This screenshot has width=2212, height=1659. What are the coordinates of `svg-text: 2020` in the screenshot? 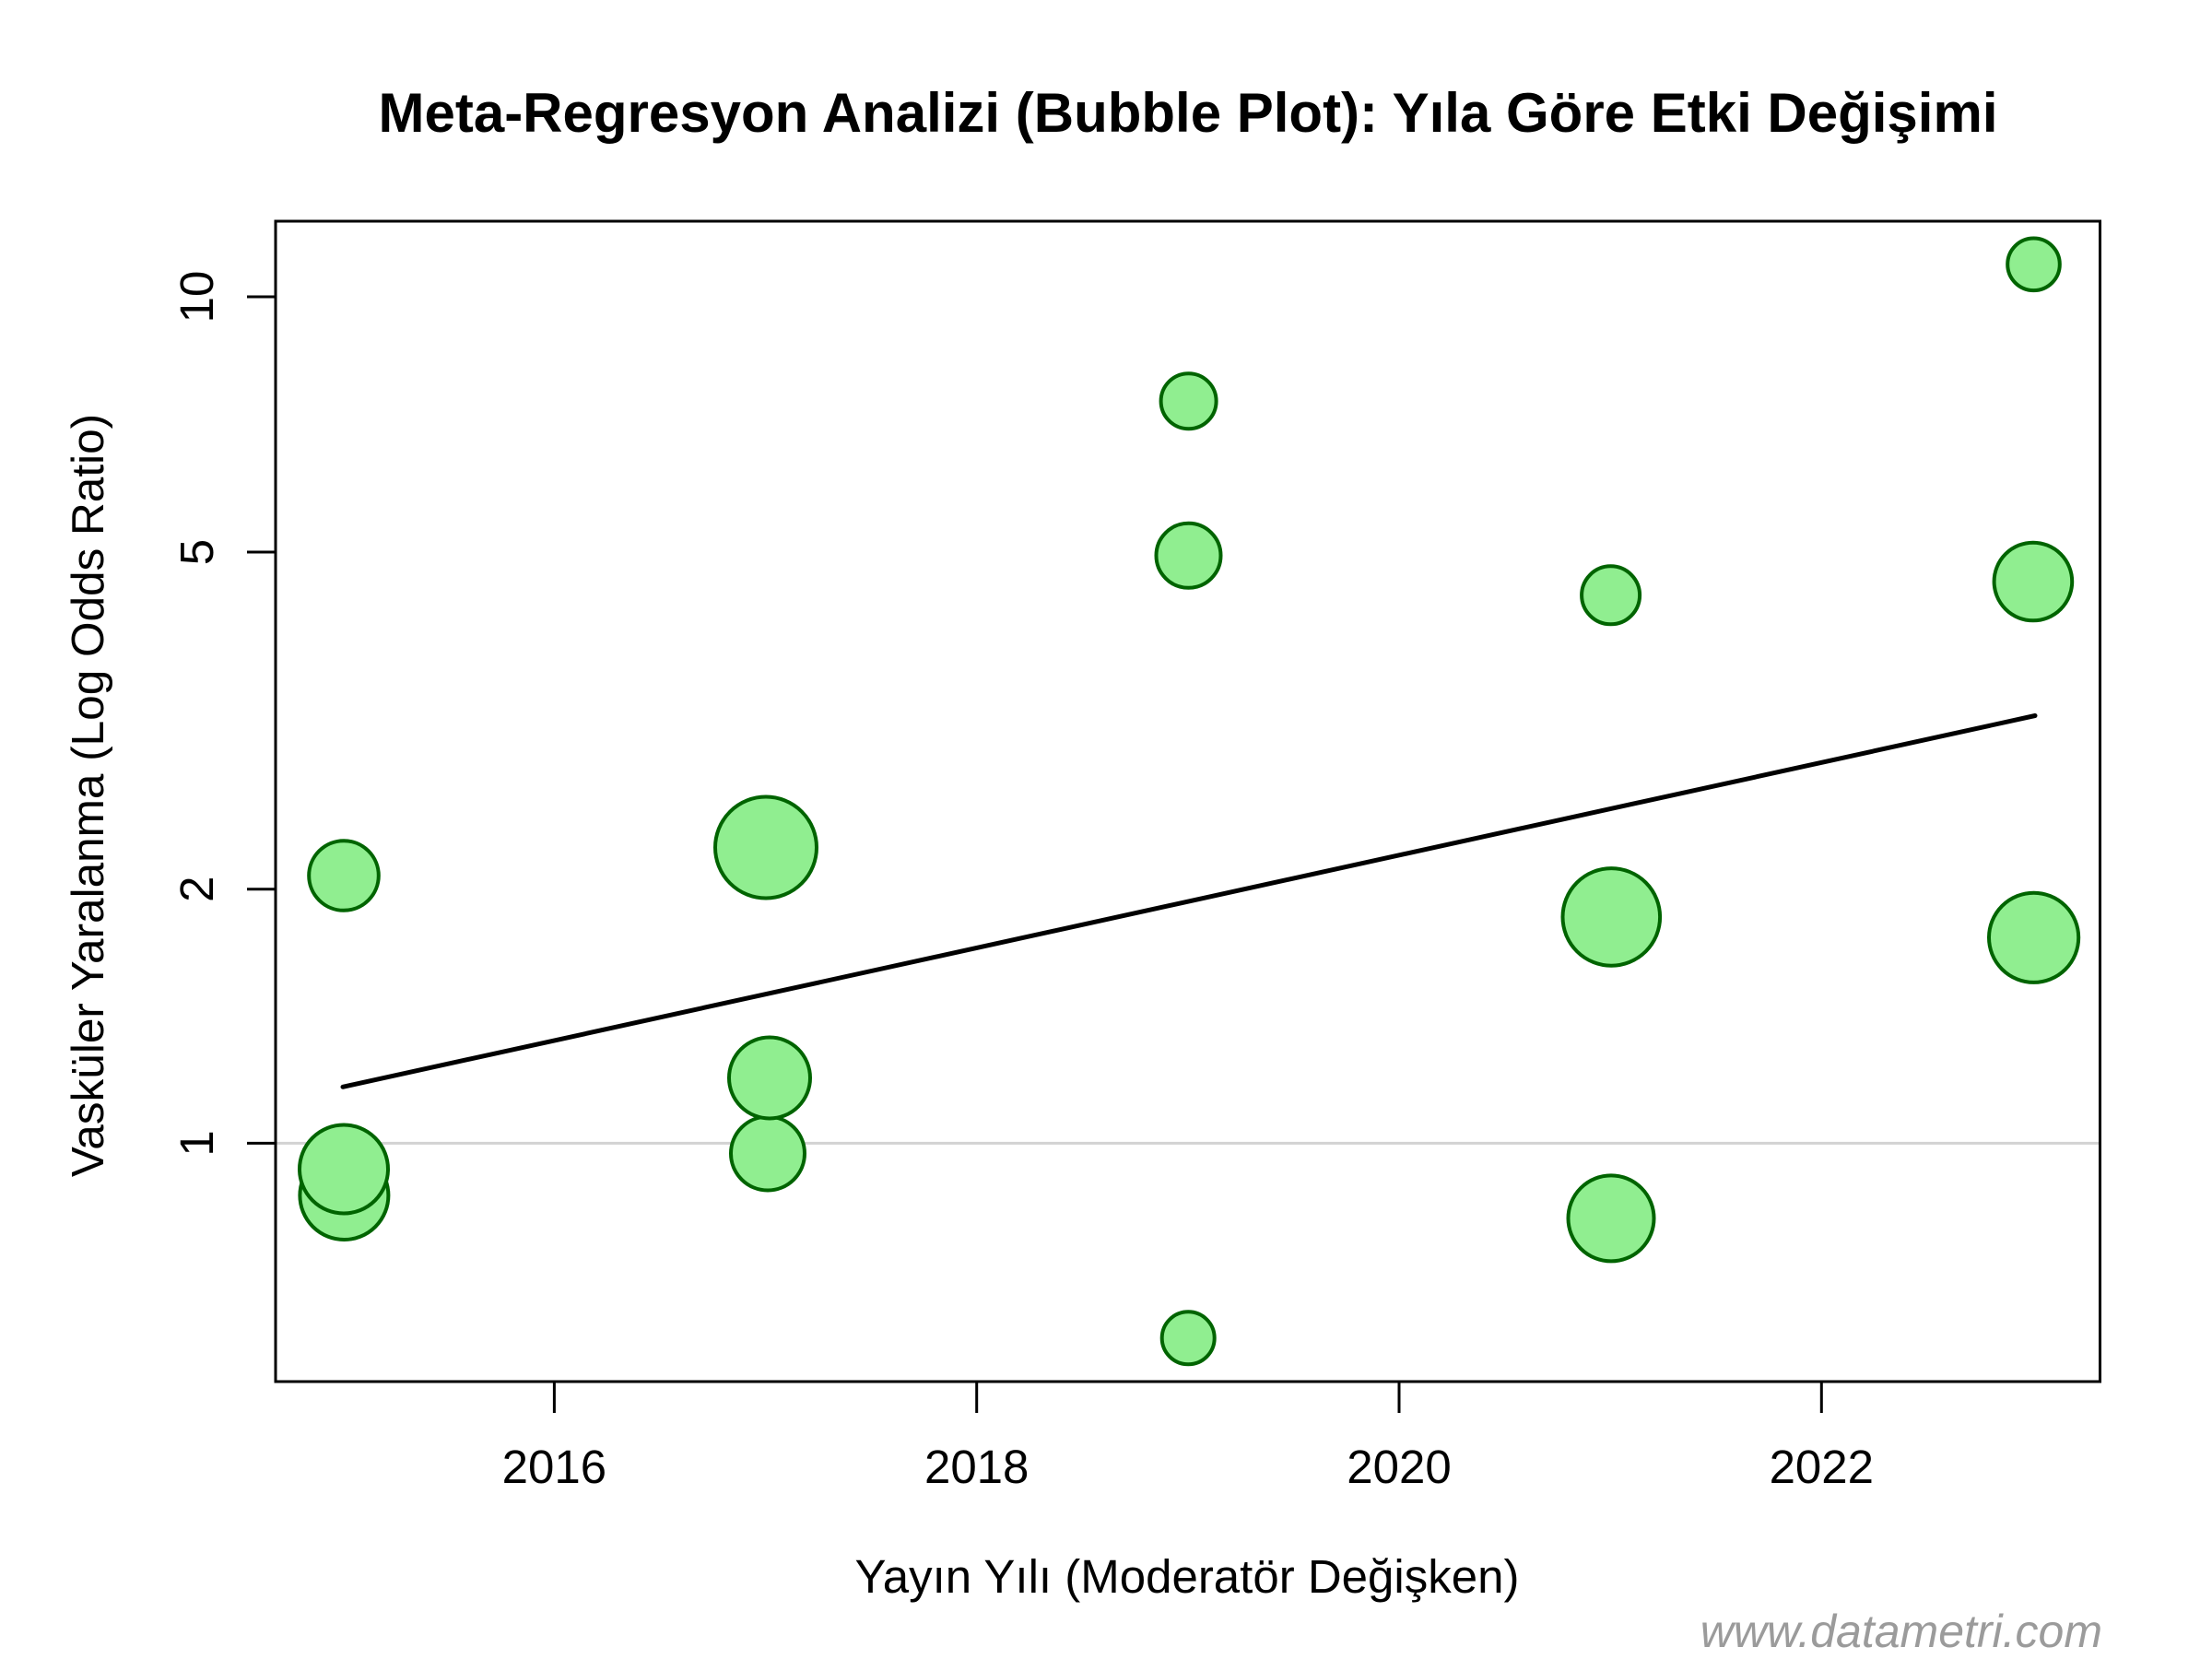 It's located at (1399, 1467).